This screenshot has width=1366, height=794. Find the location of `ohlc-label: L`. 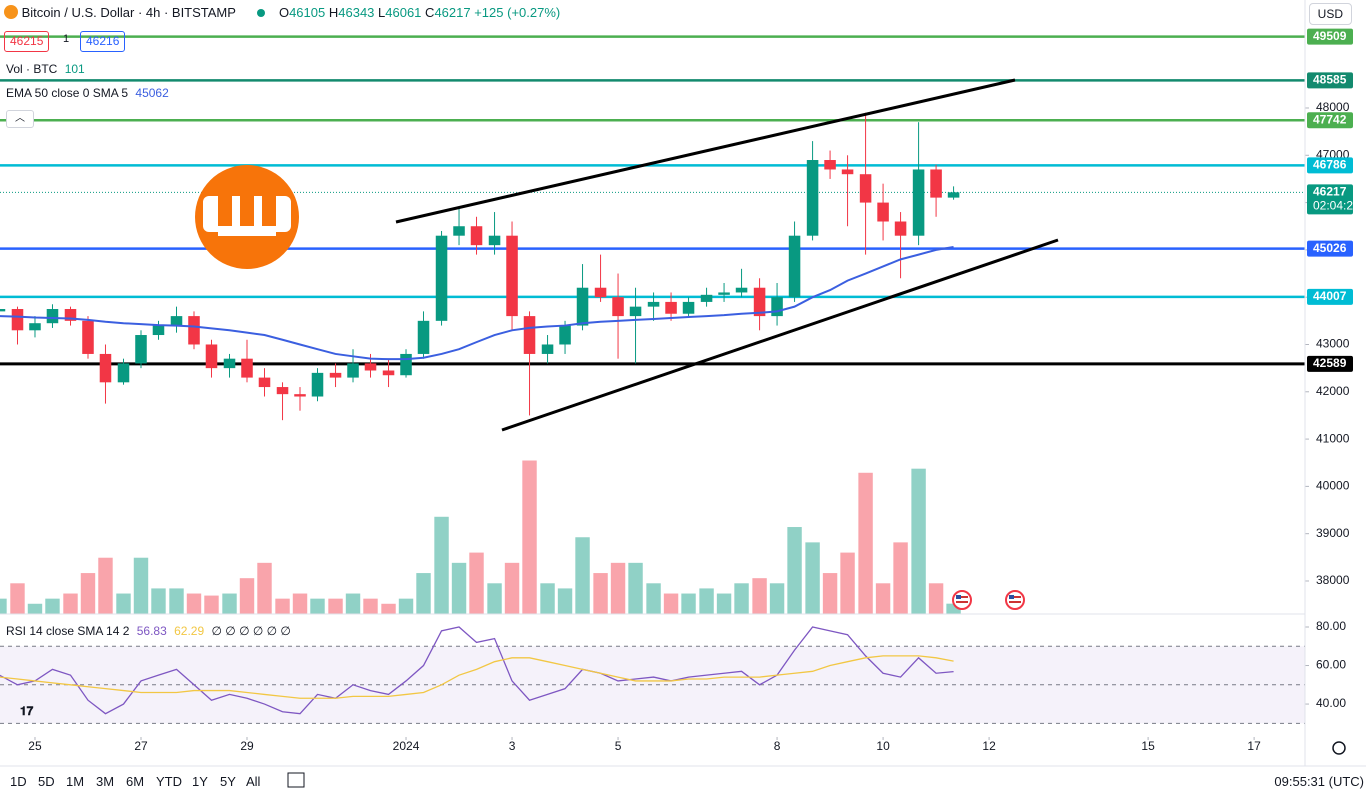

ohlc-label: L is located at coordinates (382, 12).